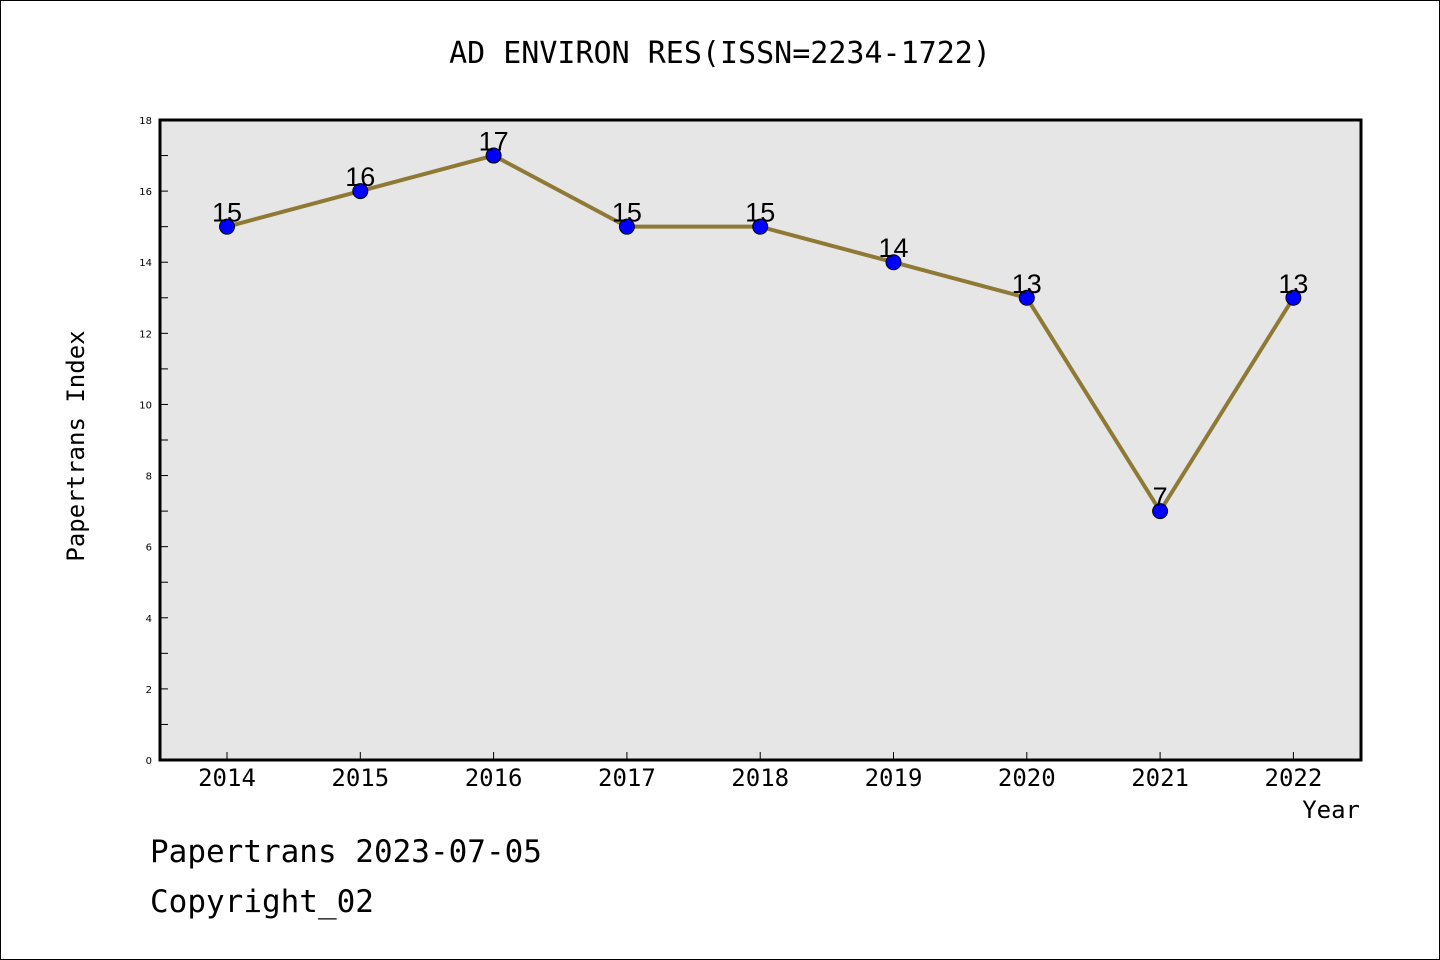 The height and width of the screenshot is (960, 1440). What do you see at coordinates (145, 334) in the screenshot?
I see `y-tick-label: 12` at bounding box center [145, 334].